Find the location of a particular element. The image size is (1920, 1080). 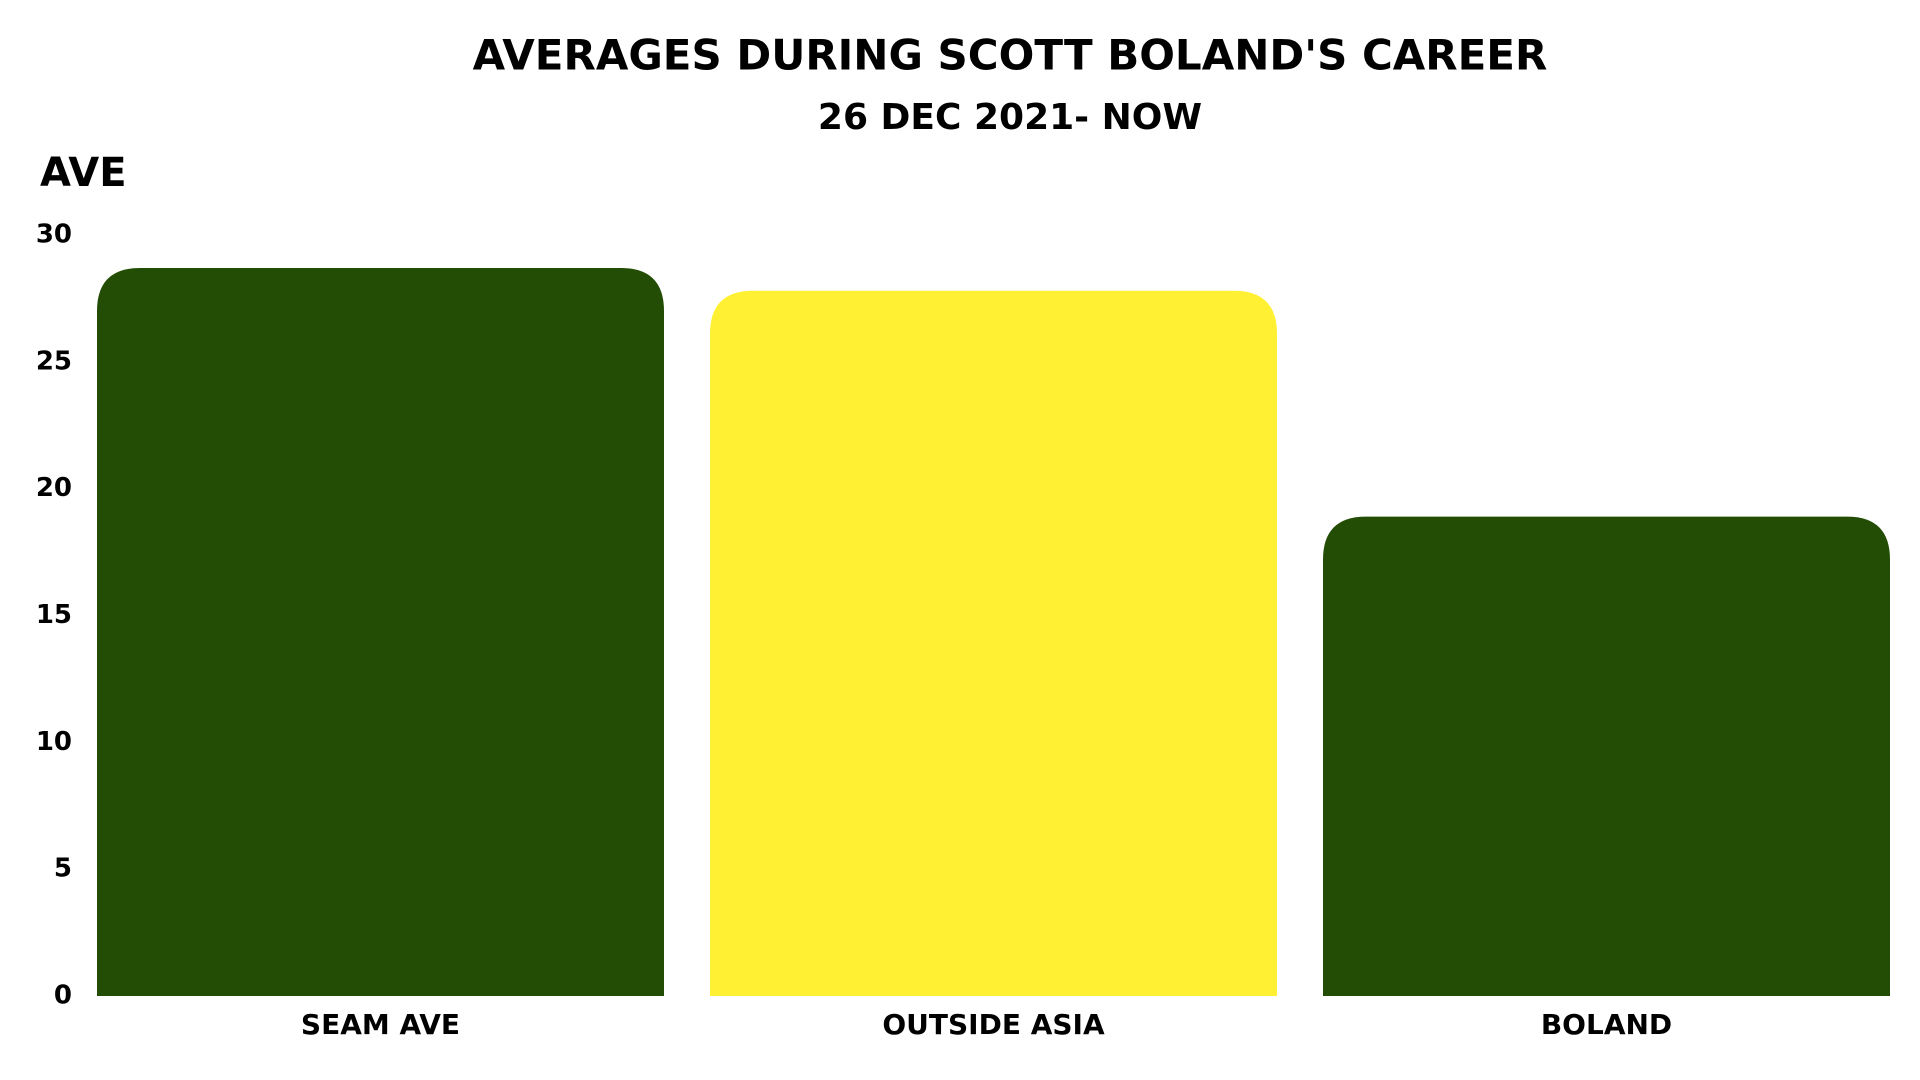

y-tick-label: 30 is located at coordinates (54, 235).